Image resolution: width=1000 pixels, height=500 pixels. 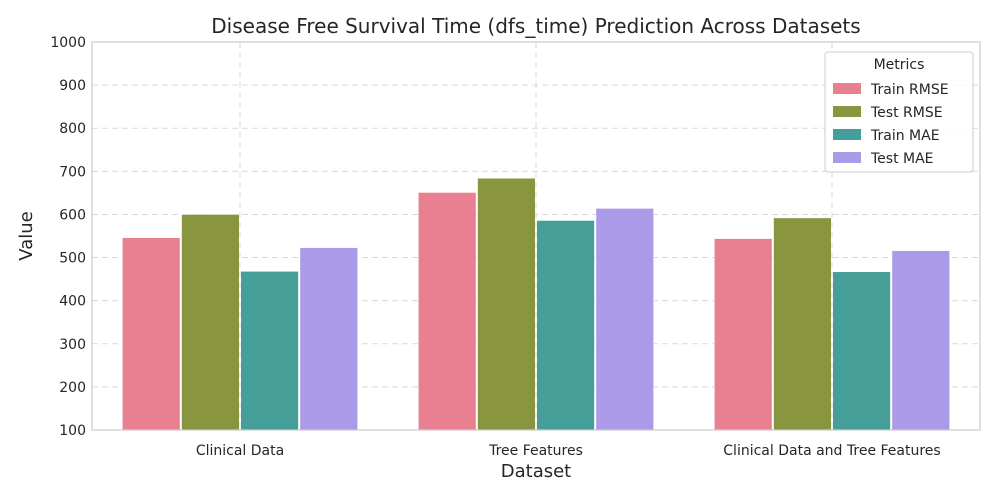 What do you see at coordinates (535, 451) in the screenshot?
I see `x-tick-label: Tree Features` at bounding box center [535, 451].